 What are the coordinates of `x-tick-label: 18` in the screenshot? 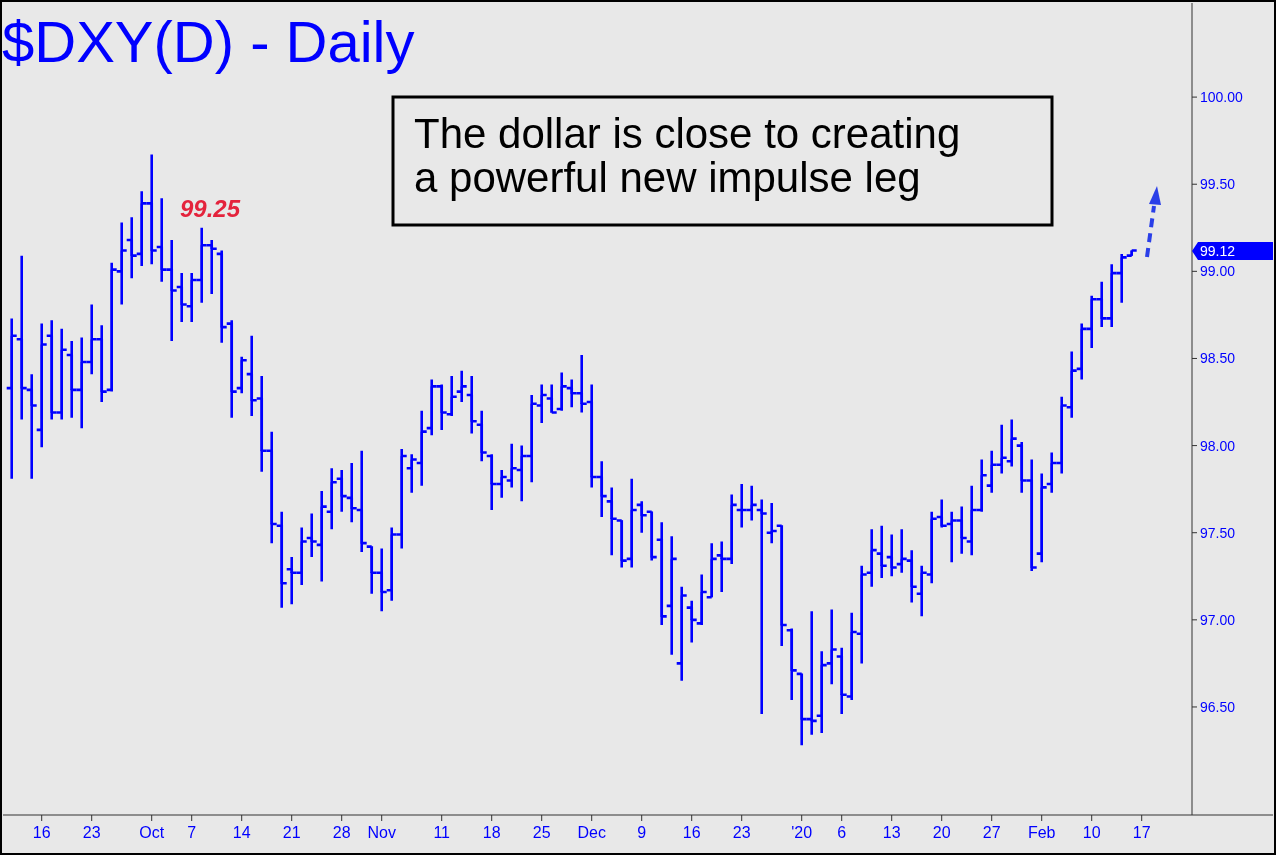 It's located at (491, 832).